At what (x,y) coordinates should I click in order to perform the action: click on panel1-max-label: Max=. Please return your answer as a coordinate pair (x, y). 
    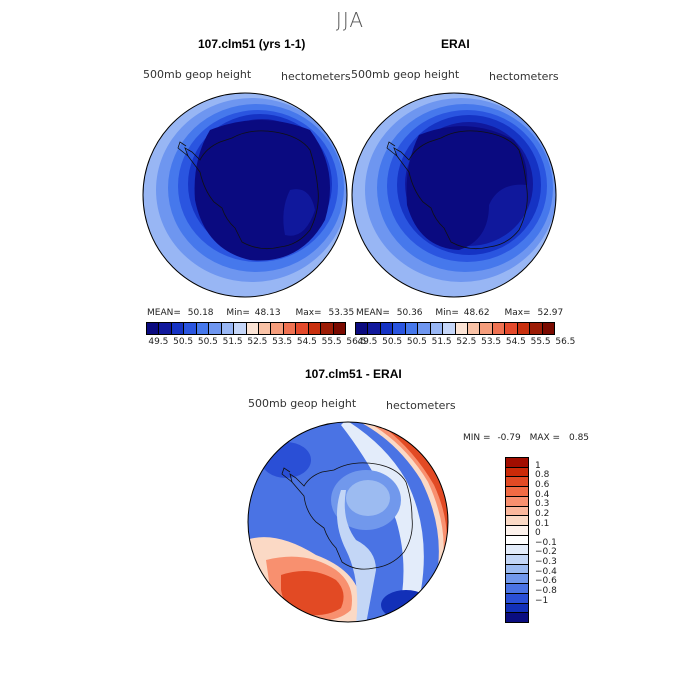
    Looking at the image, I should click on (308, 313).